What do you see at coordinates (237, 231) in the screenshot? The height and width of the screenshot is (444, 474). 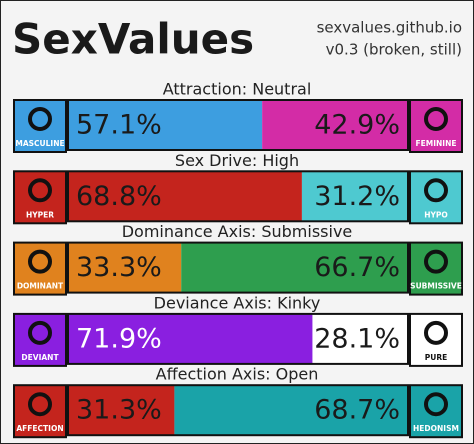 I see `axis-title: Dominance Axis: Submissive` at bounding box center [237, 231].